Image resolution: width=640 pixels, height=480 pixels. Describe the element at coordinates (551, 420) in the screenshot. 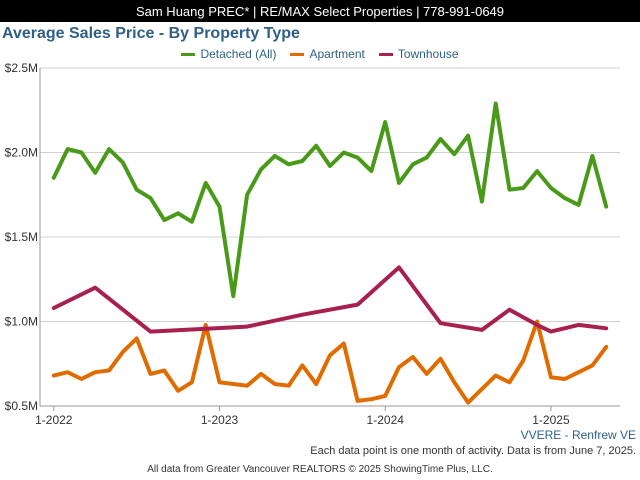

I see `x-tick-label: 1-2025` at that location.